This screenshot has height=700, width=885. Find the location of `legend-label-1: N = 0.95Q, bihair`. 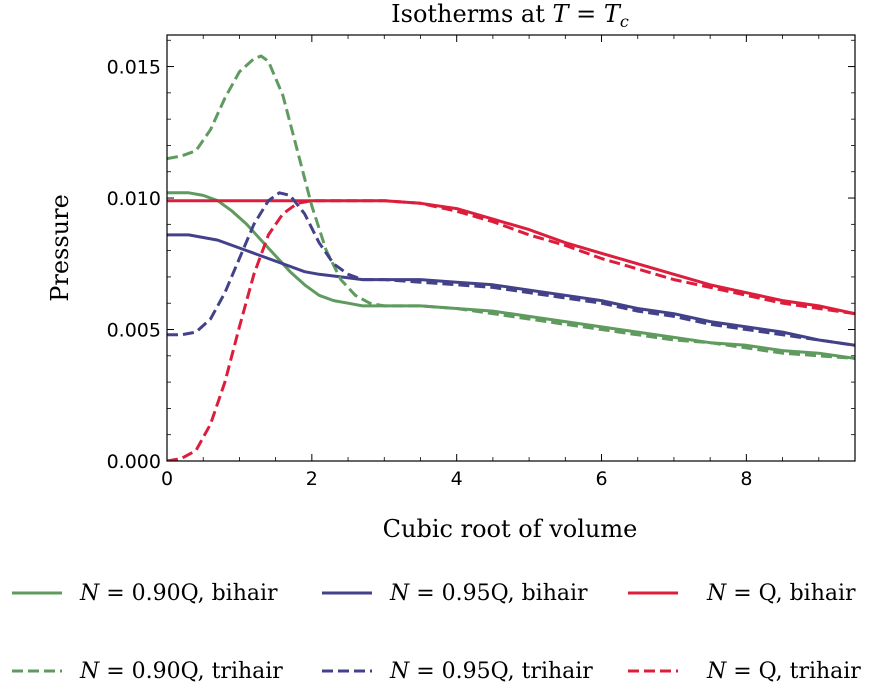

legend-label-1: N = 0.95Q, bihair is located at coordinates (488, 593).